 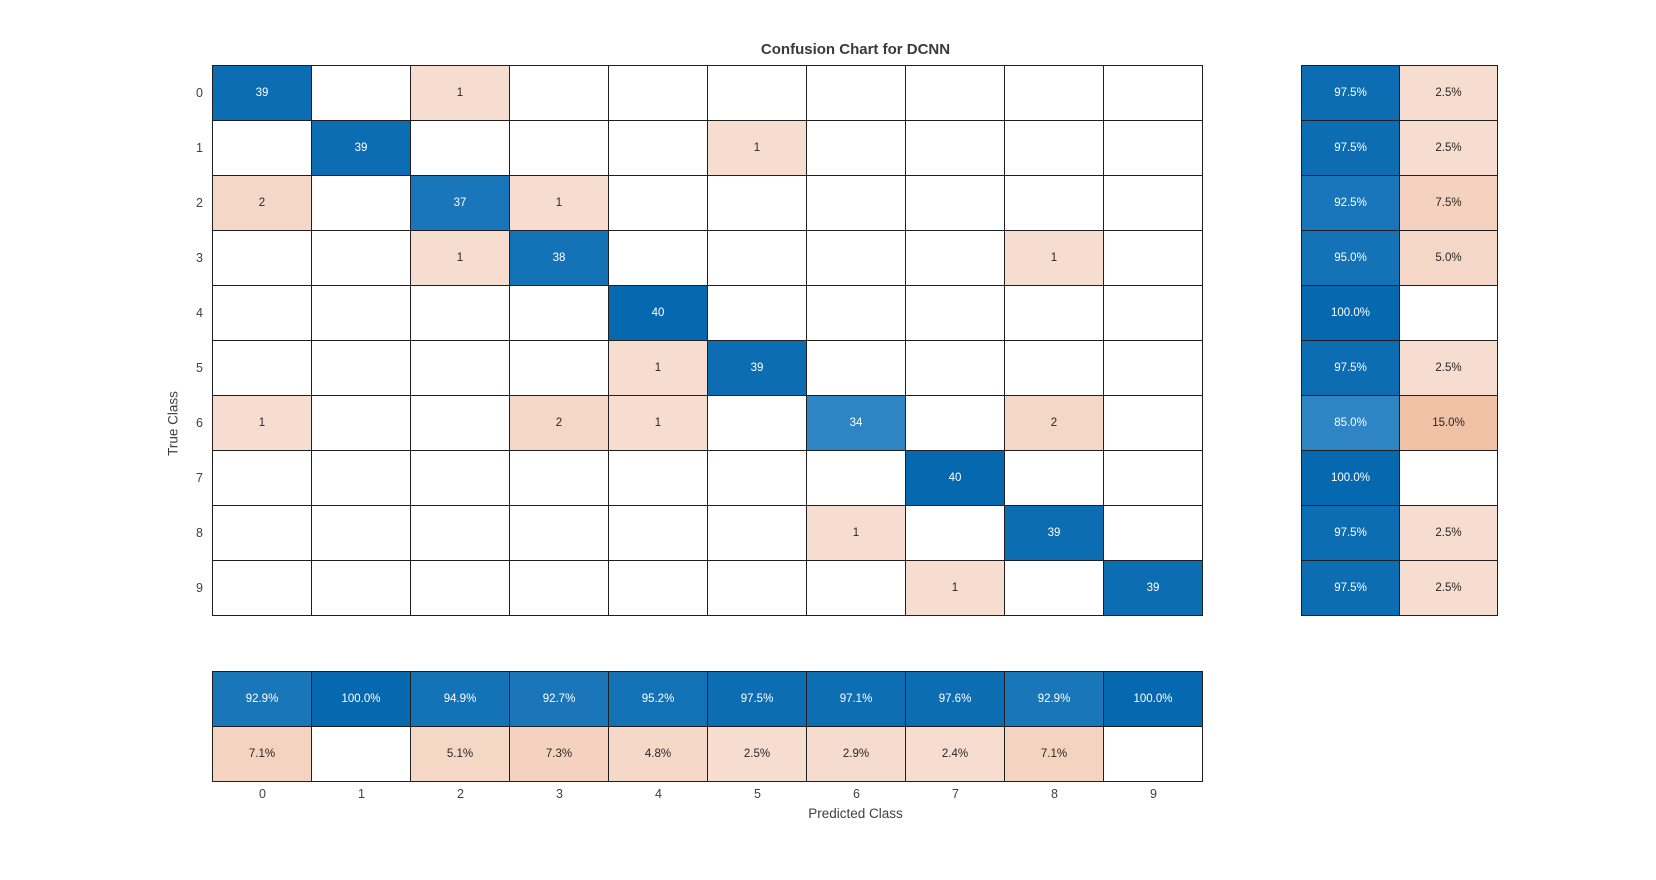 What do you see at coordinates (199, 93) in the screenshot?
I see `y-tick-label: 0` at bounding box center [199, 93].